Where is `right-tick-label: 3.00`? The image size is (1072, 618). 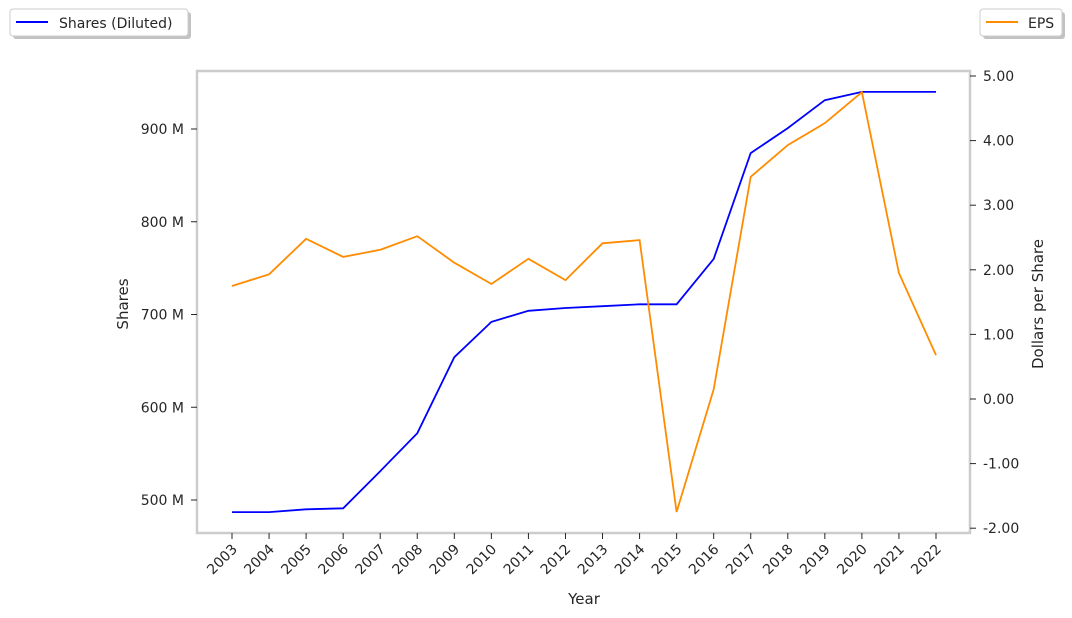 right-tick-label: 3.00 is located at coordinates (998, 206).